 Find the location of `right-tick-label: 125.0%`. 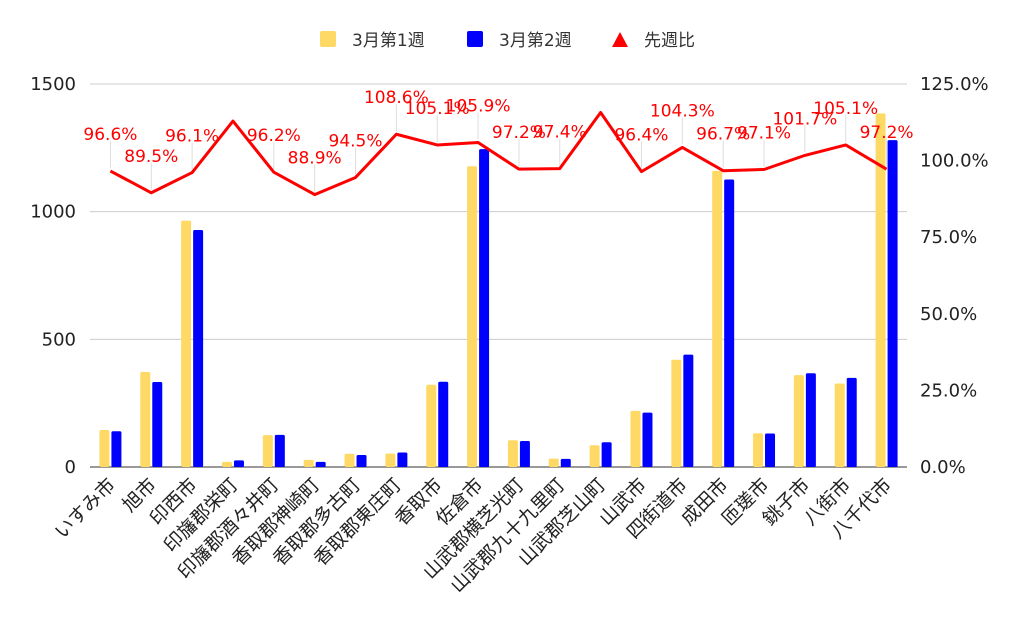

right-tick-label: 125.0% is located at coordinates (954, 84).